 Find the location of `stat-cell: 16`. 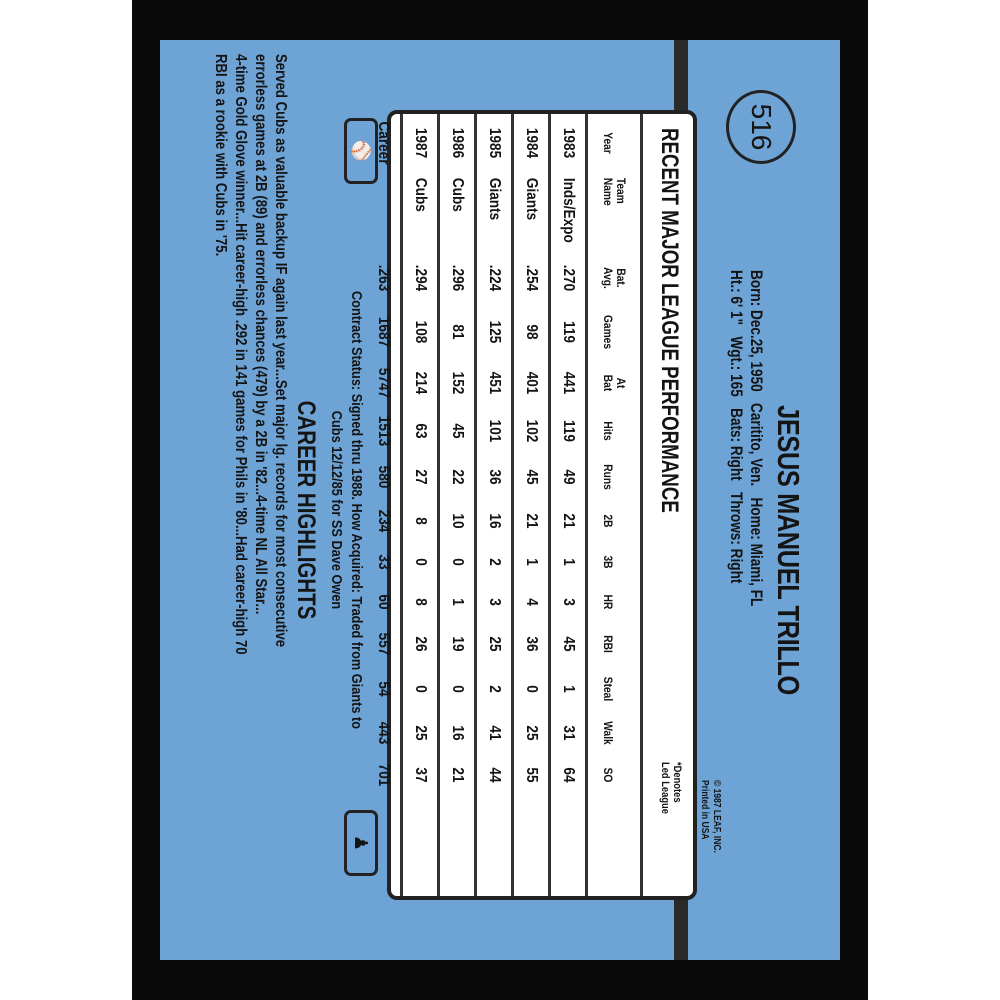

stat-cell: 16 is located at coordinates (494, 521).